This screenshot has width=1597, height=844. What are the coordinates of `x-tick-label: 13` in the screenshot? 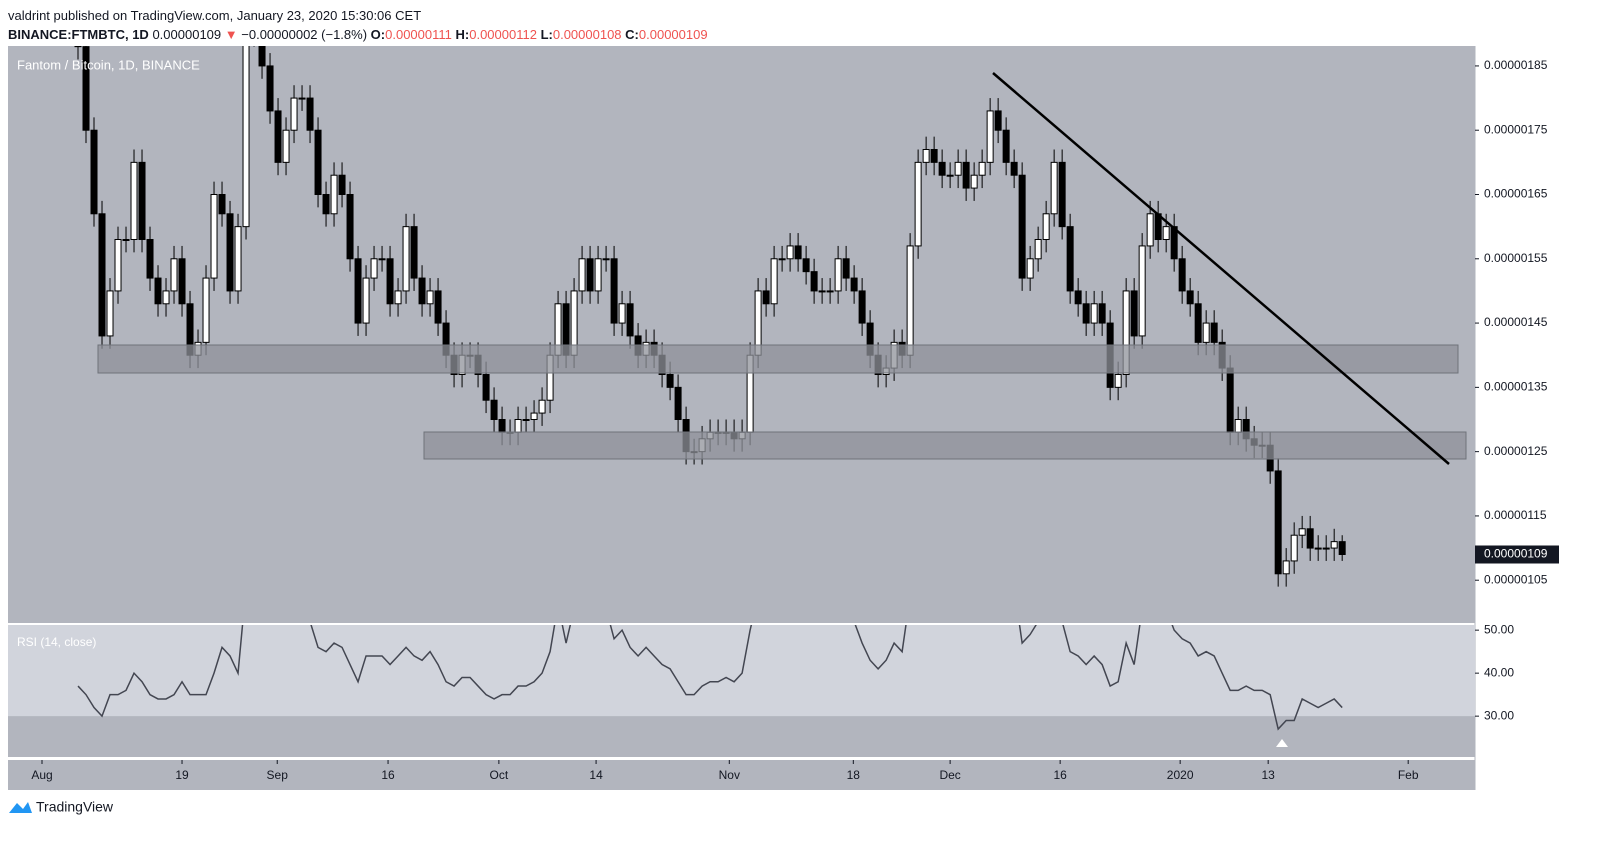 It's located at (1268, 775).